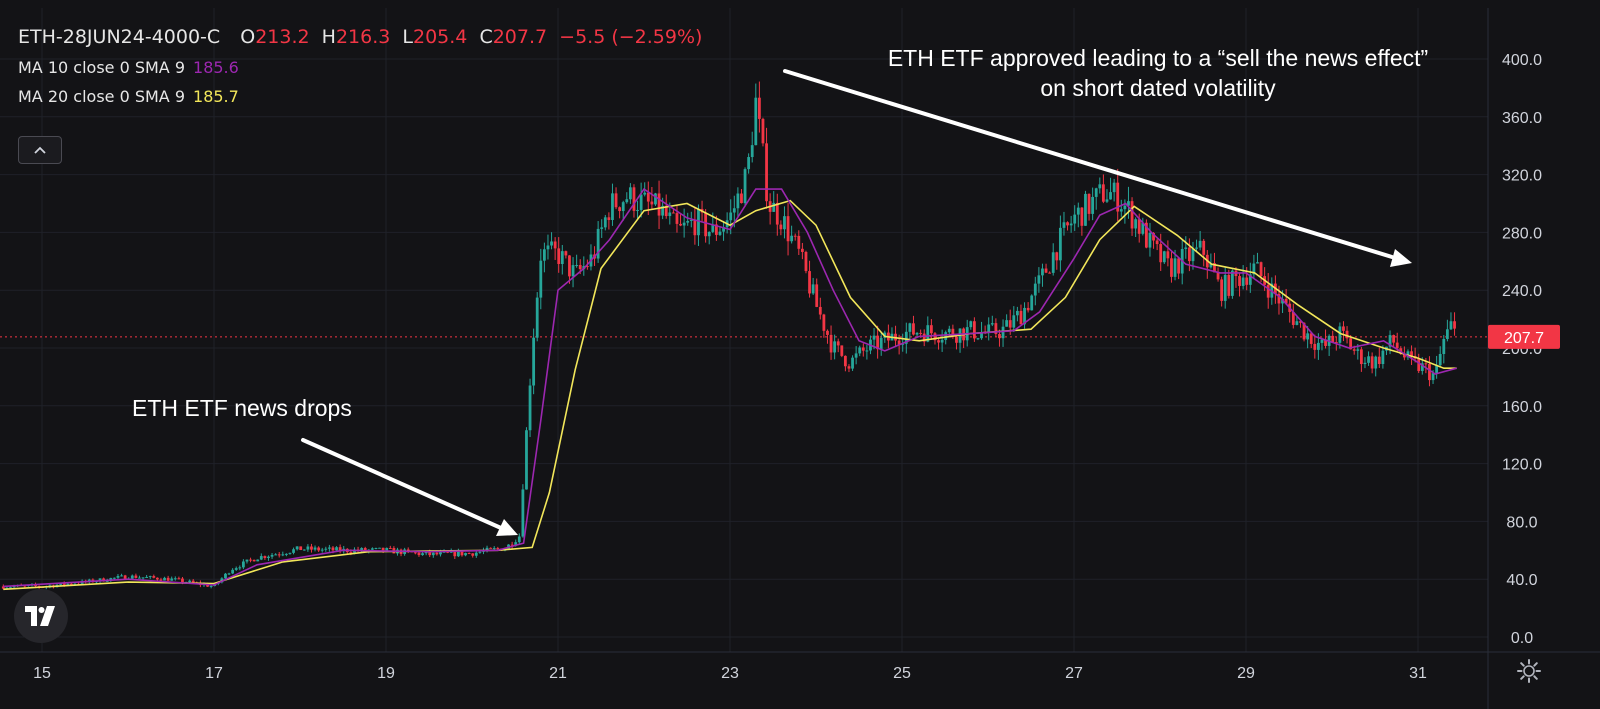 The image size is (1600, 709). What do you see at coordinates (1074, 673) in the screenshot?
I see `time-tick-label: 27` at bounding box center [1074, 673].